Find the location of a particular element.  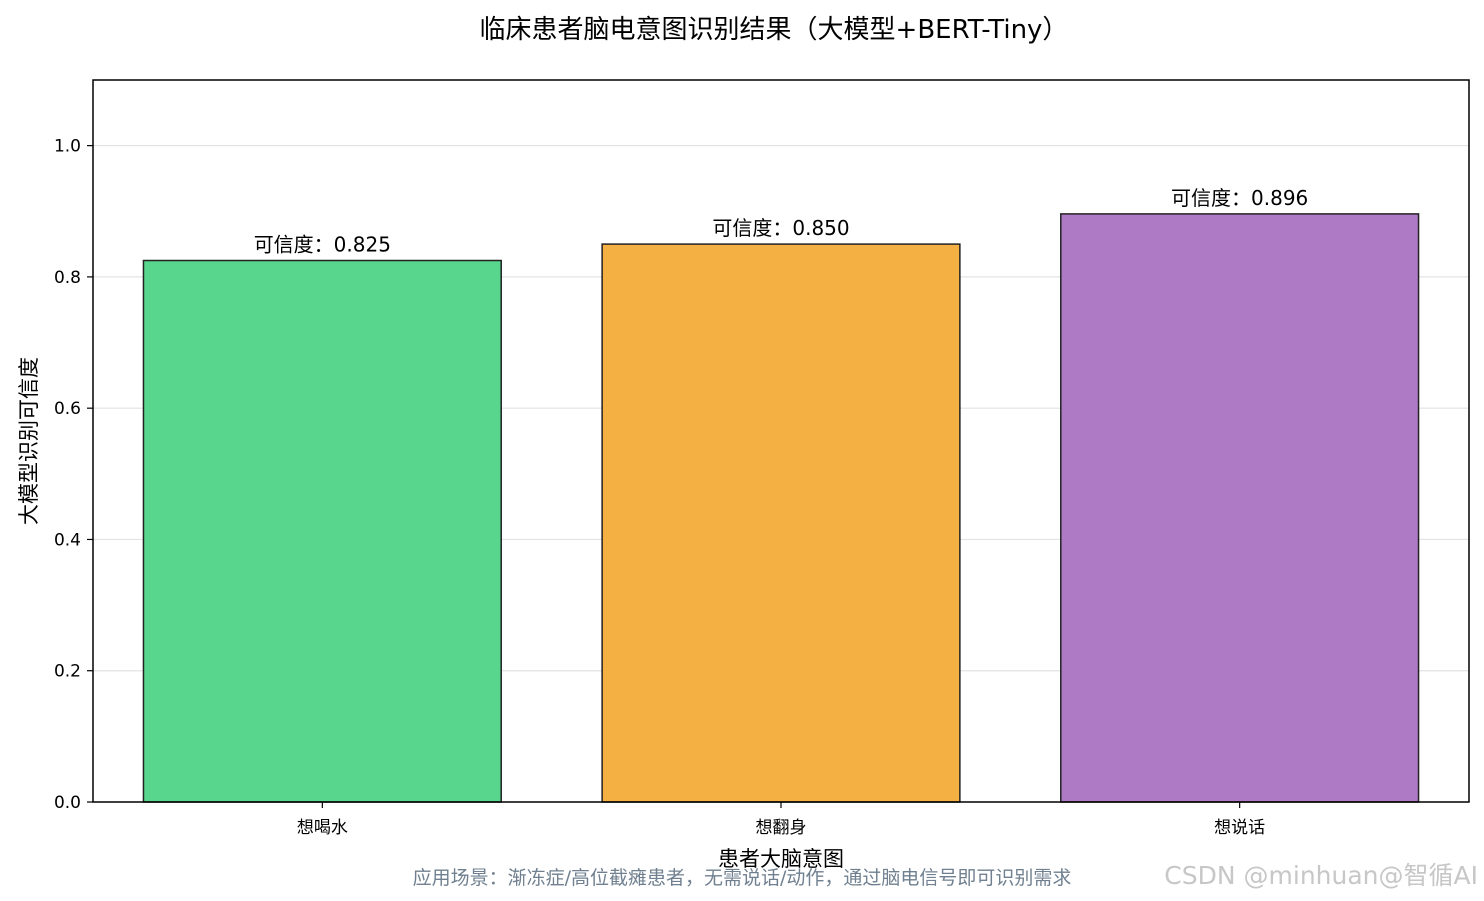

data-labels: 可信度：0.825 可信度：0.850 可信度：0.896 is located at coordinates (781, 221).